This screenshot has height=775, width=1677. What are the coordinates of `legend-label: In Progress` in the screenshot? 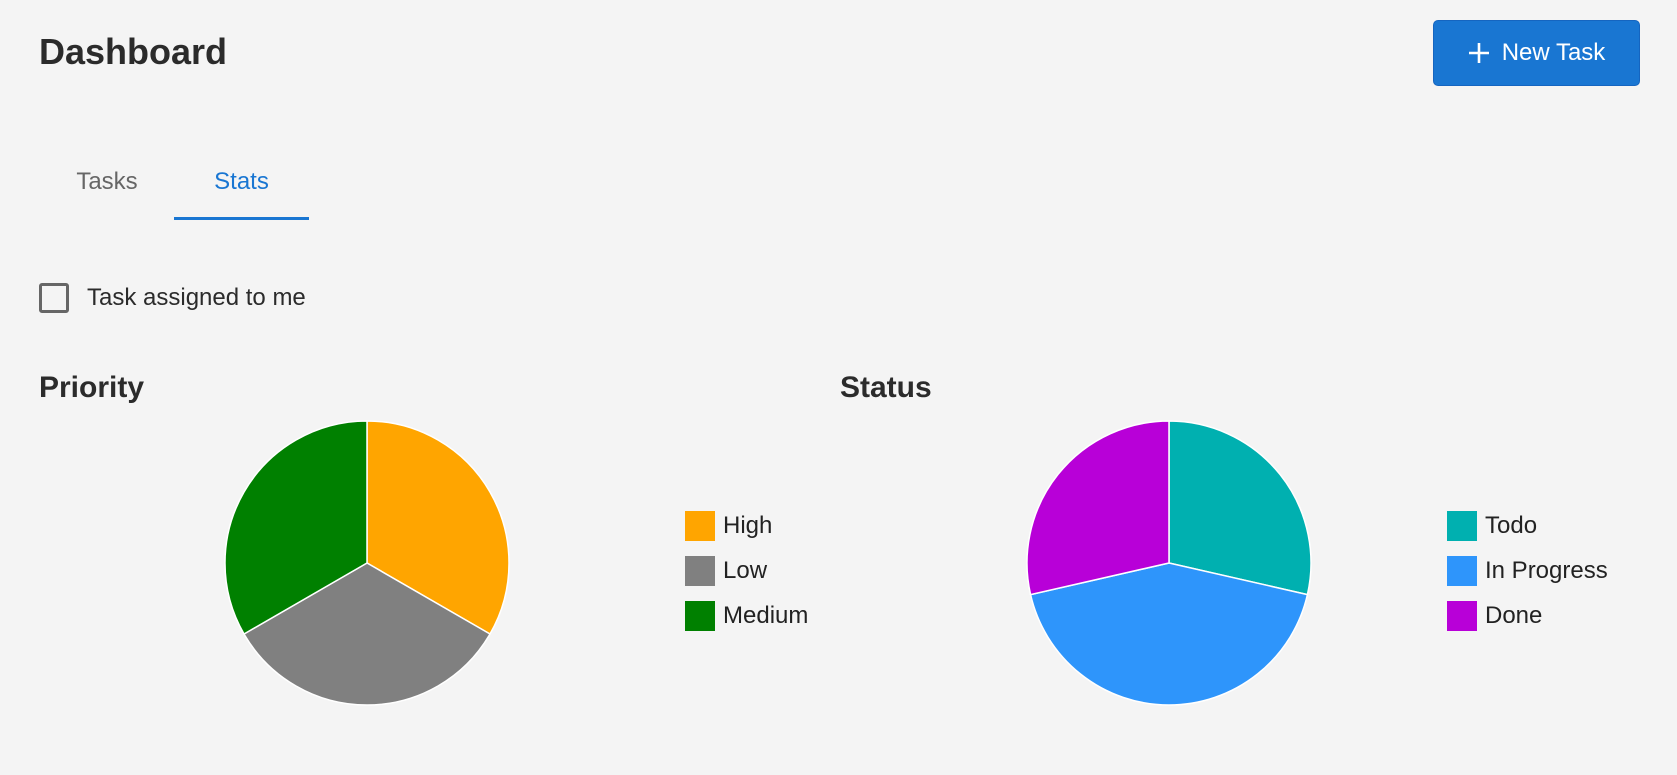 It's located at (1546, 570).